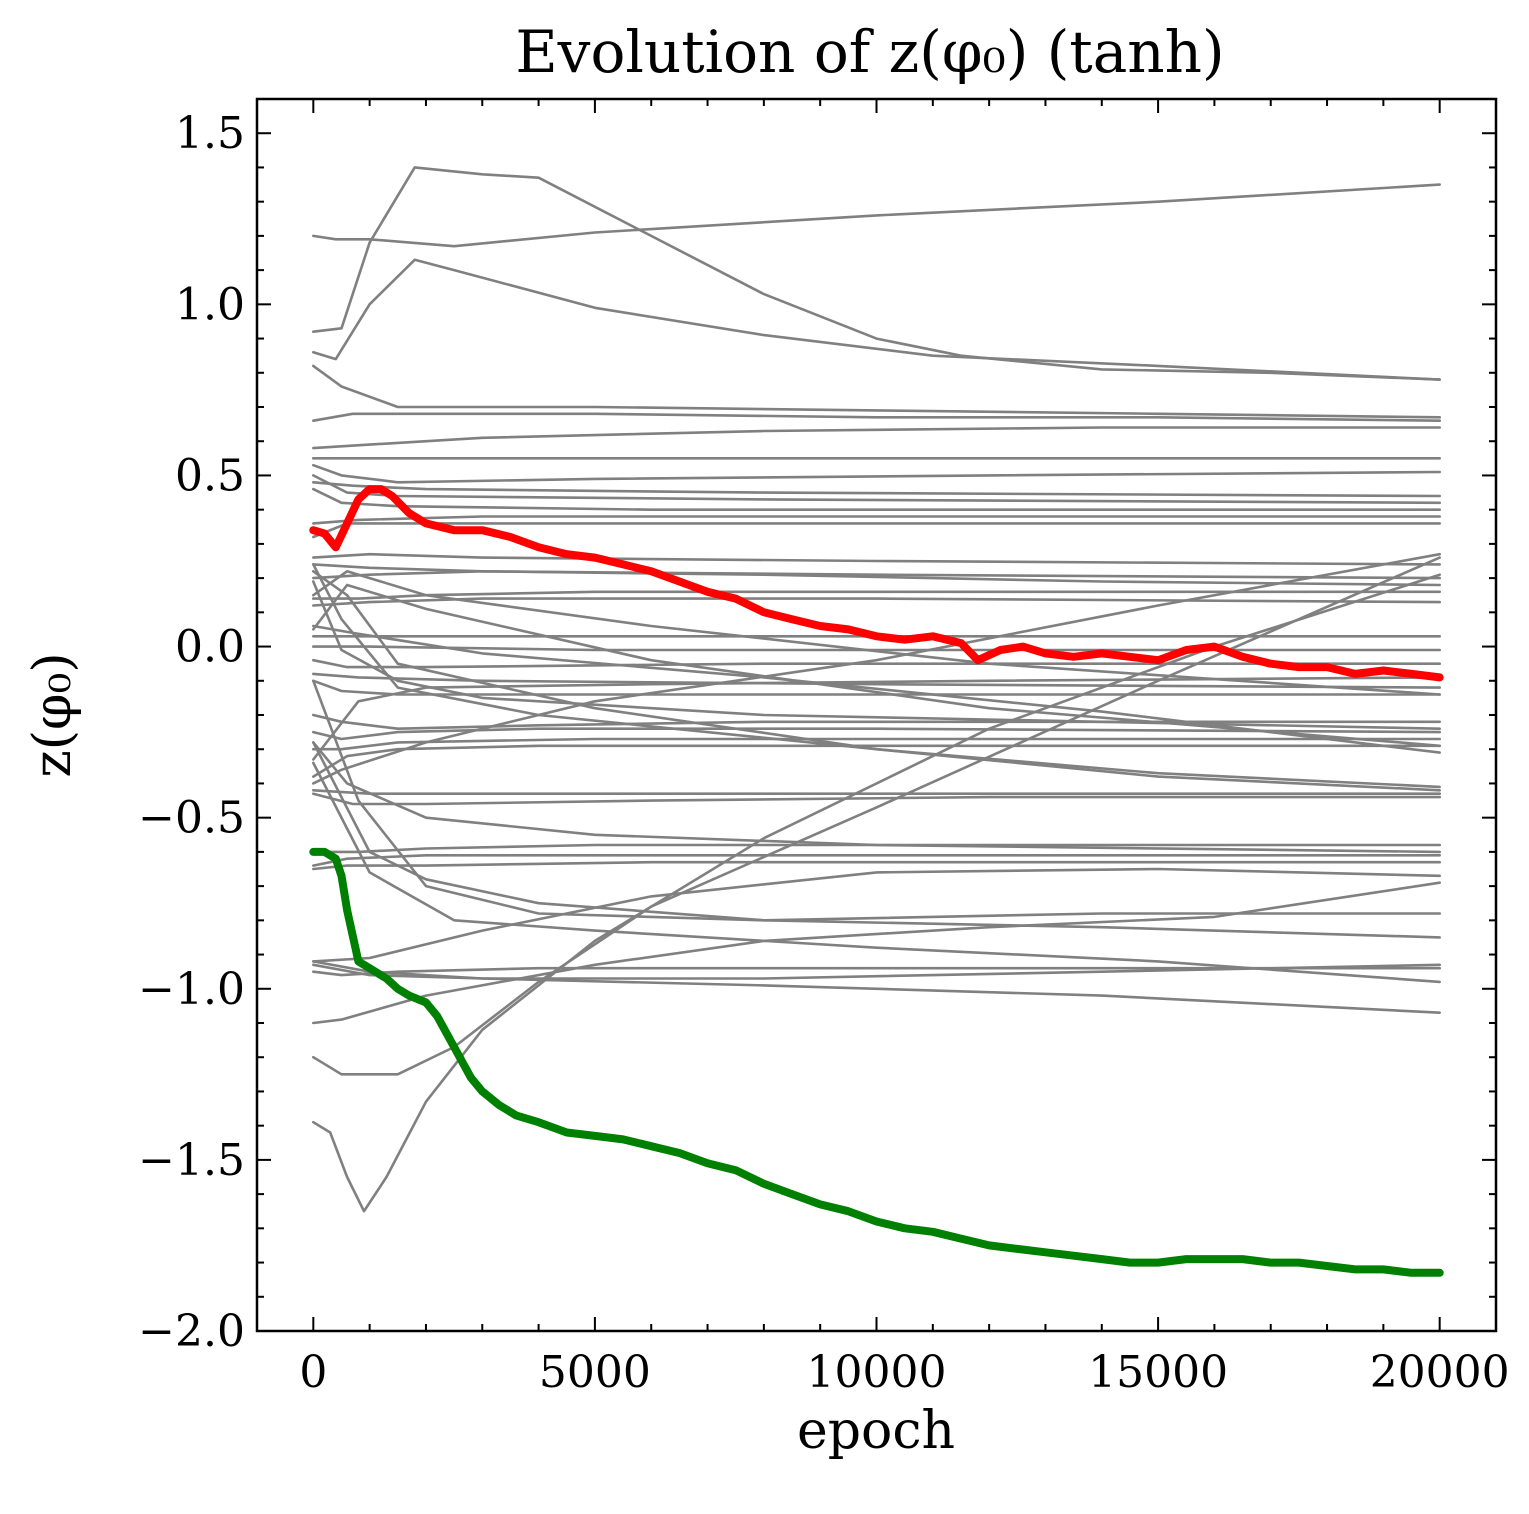 The image size is (1529, 1514). I want to click on y-tick-label: 0.0, so click(210, 647).